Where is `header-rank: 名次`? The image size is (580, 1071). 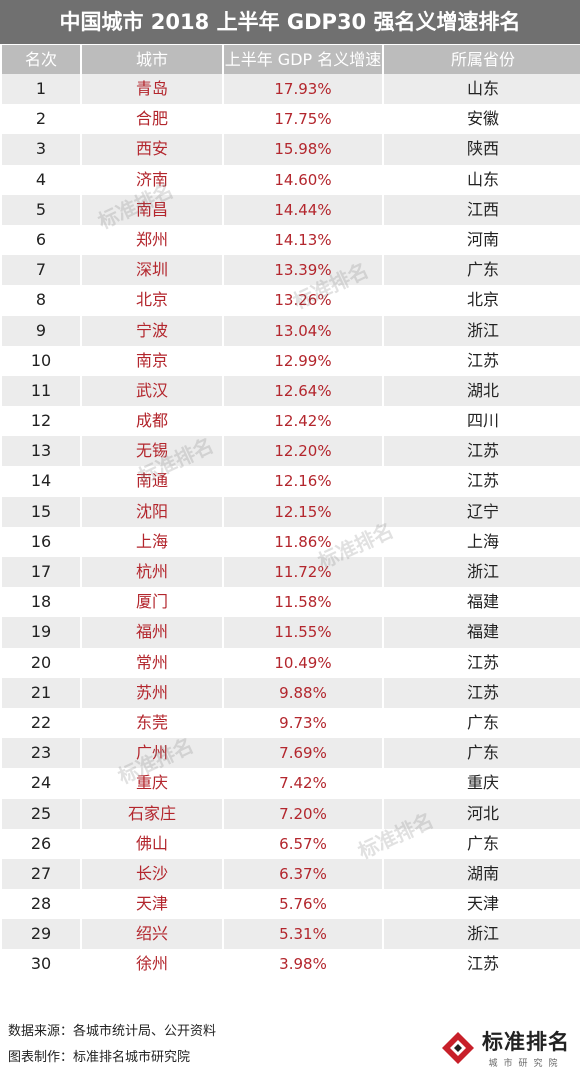 header-rank: 名次 is located at coordinates (41, 59).